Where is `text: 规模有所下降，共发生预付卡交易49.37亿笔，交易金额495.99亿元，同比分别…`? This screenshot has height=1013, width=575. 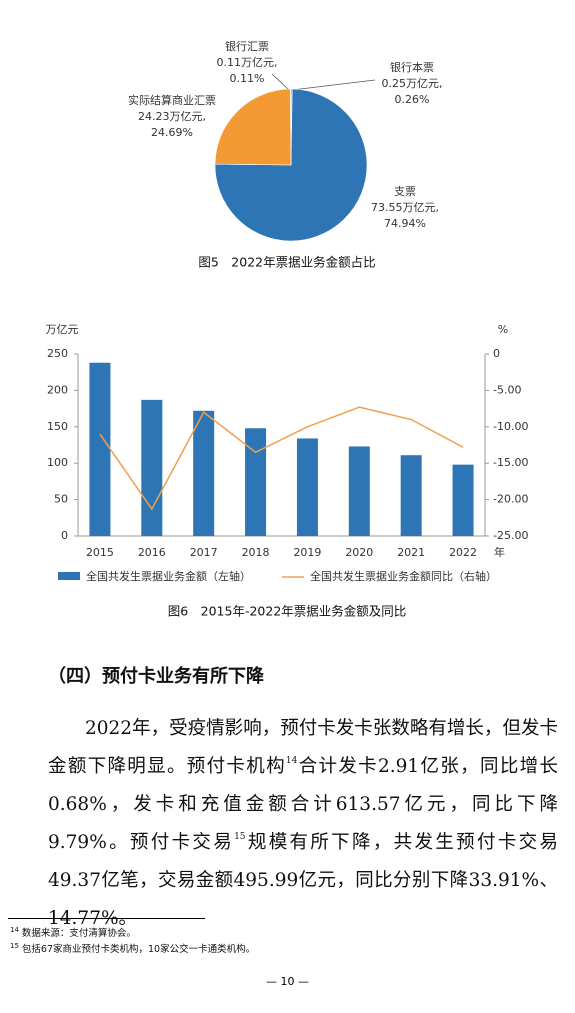
text: 规模有所下降，共发生预付卡交易49.37亿笔，交易金额495.99亿元，同比分别… is located at coordinates (303, 880).